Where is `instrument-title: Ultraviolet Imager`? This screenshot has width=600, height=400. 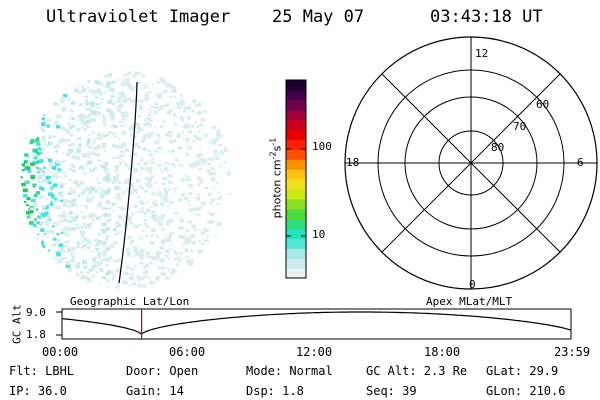
instrument-title: Ultraviolet Imager is located at coordinates (138, 17).